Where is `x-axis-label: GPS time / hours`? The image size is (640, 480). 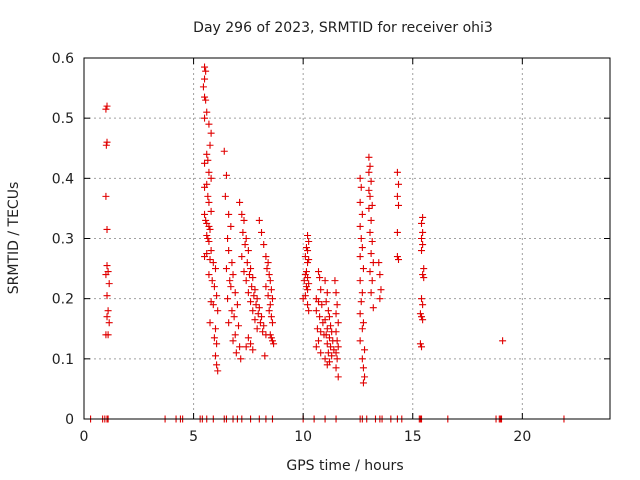
x-axis-label: GPS time / hours is located at coordinates (344, 466).